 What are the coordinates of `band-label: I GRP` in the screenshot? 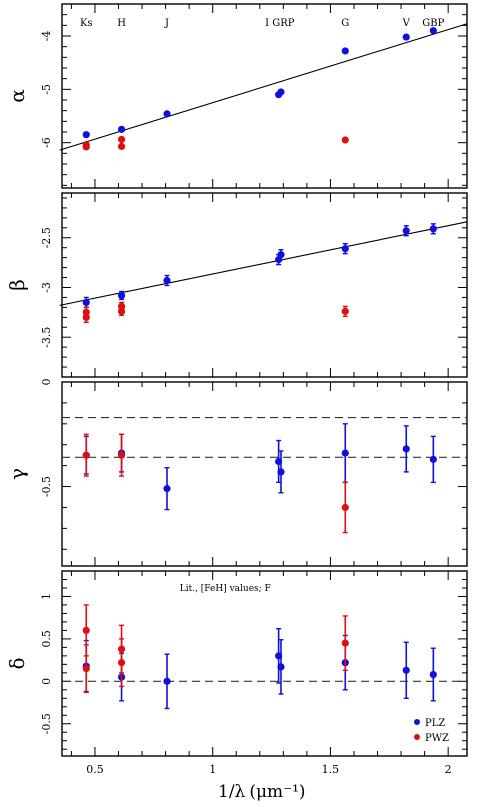 It's located at (280, 23).